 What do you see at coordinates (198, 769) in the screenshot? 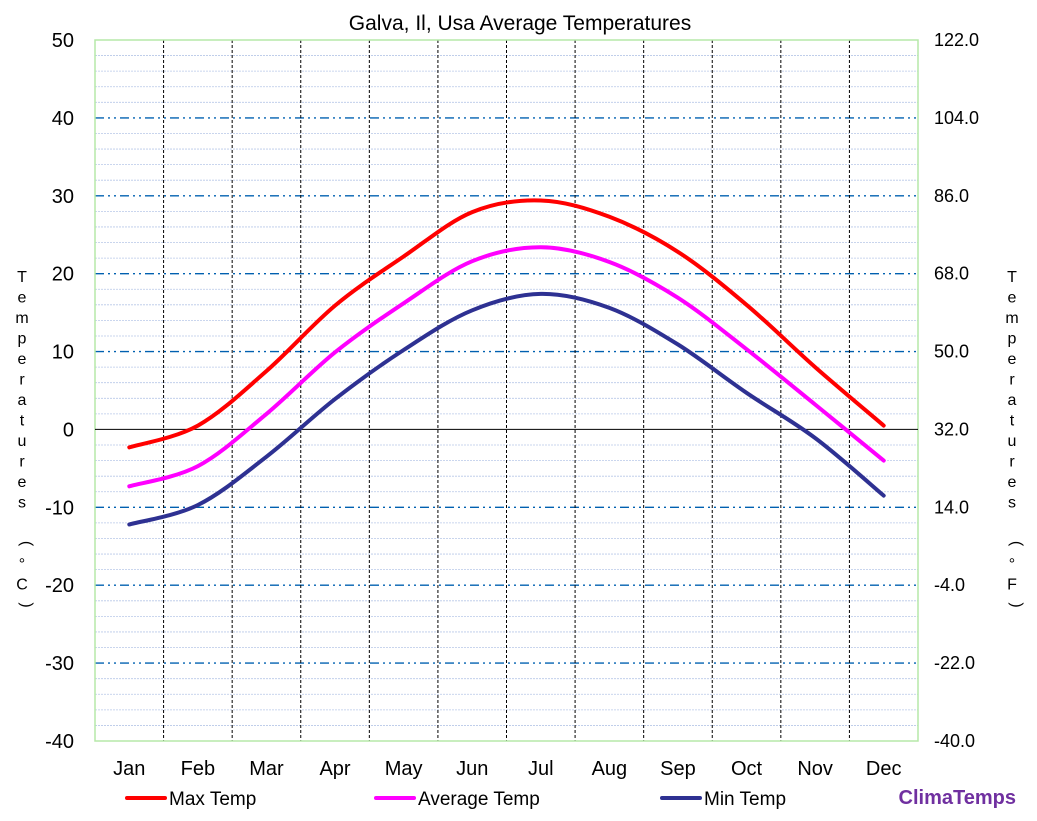
I see `month-label: Feb` at bounding box center [198, 769].